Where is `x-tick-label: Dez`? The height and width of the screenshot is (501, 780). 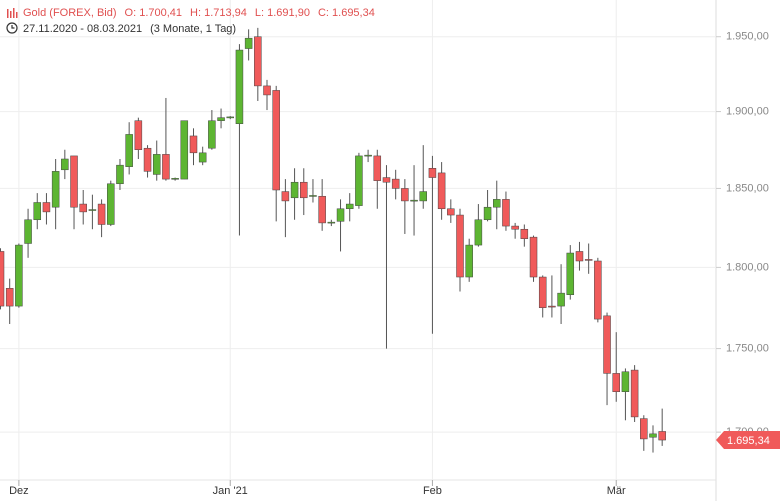
x-tick-label: Dez is located at coordinates (19, 491).